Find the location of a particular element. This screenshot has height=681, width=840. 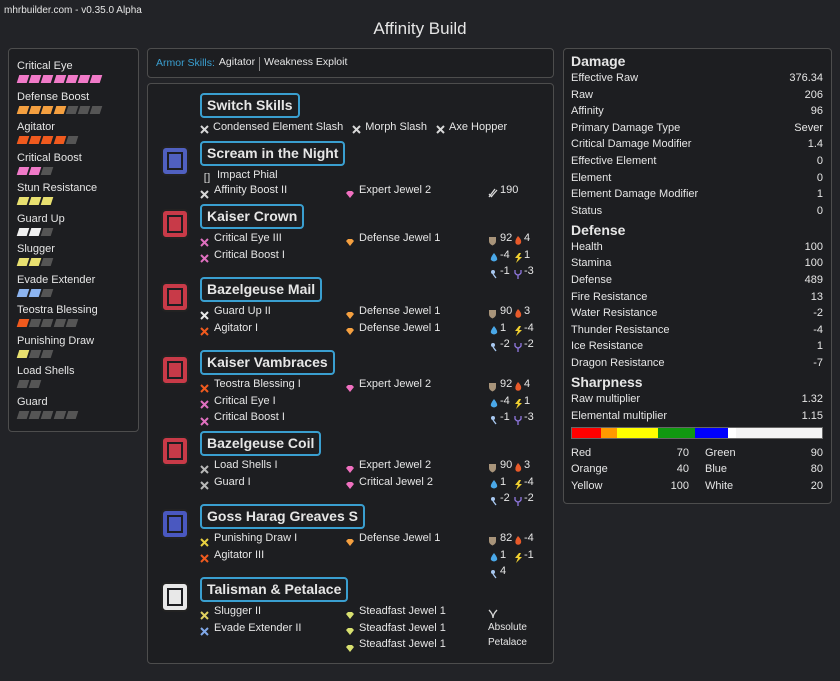

thunder-value: -4 is located at coordinates (529, 327).